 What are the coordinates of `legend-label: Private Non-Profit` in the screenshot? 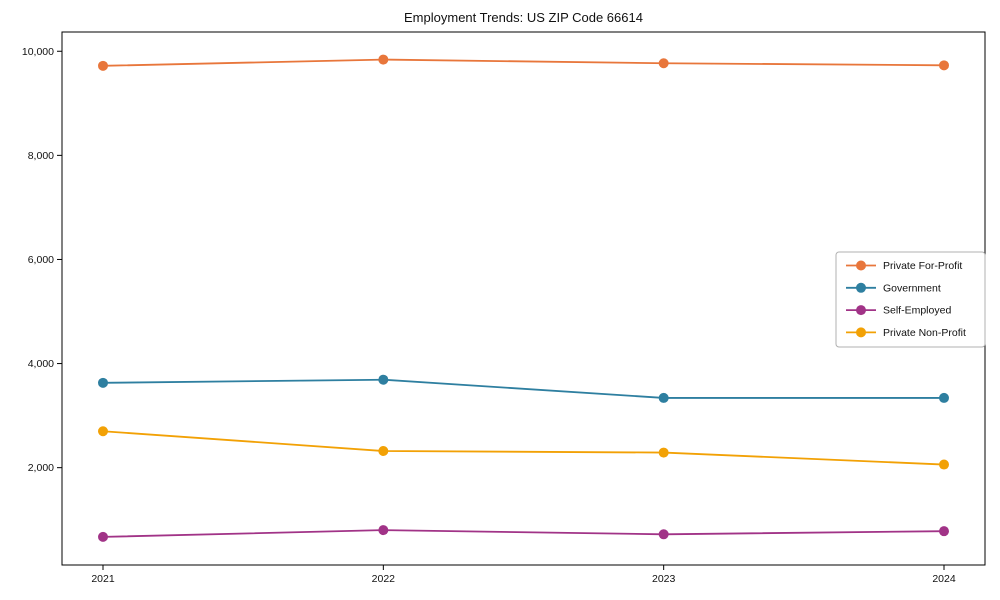 It's located at (924, 333).